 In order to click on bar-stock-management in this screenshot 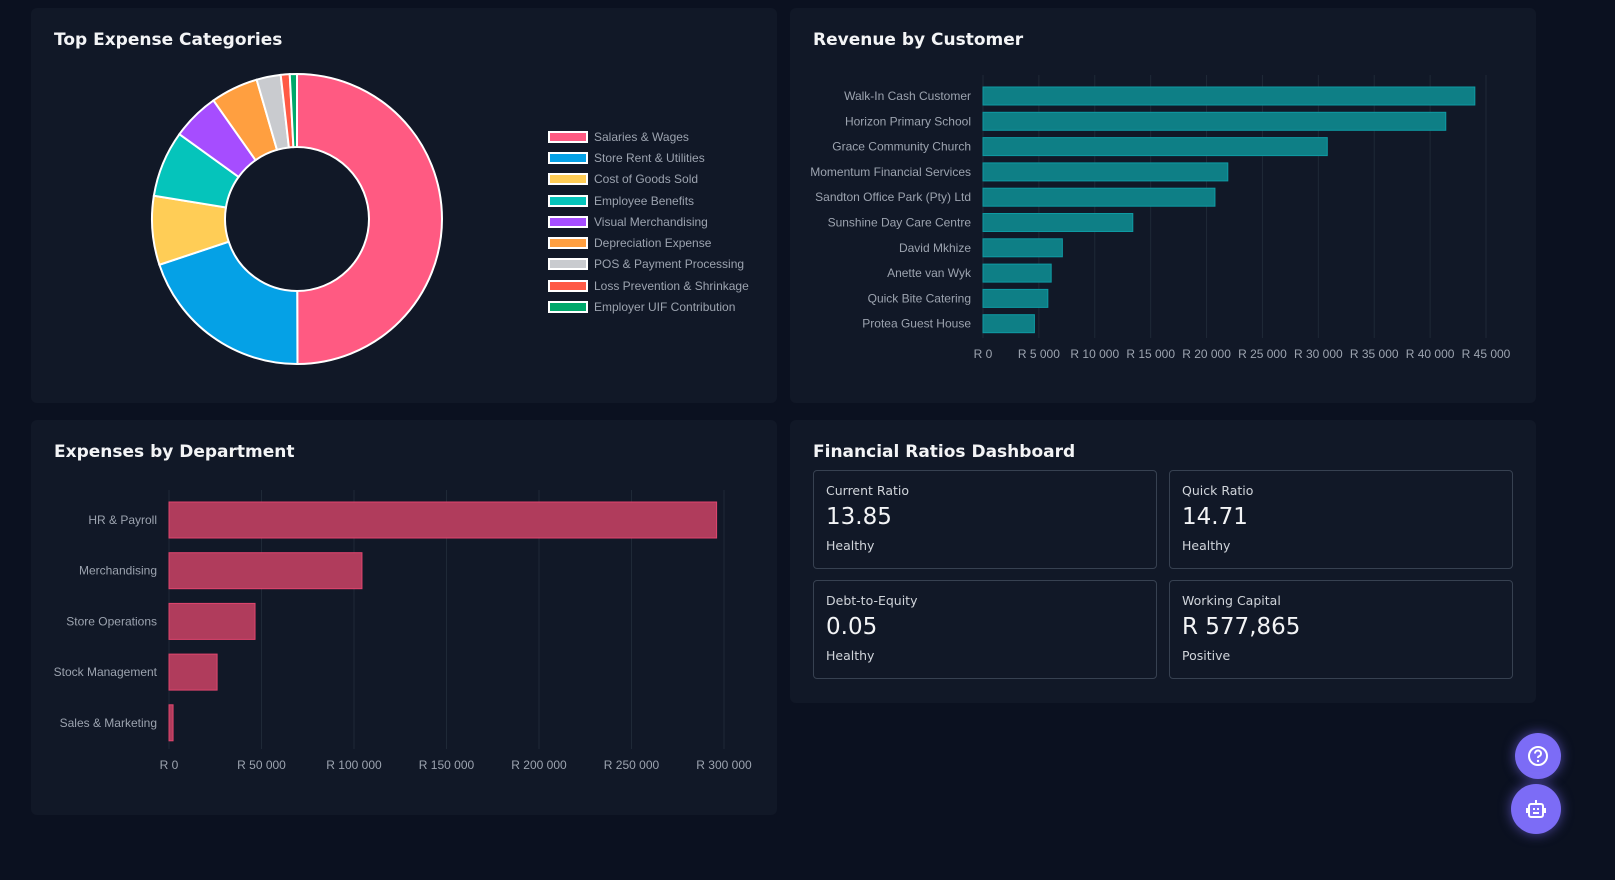, I will do `click(193, 672)`.